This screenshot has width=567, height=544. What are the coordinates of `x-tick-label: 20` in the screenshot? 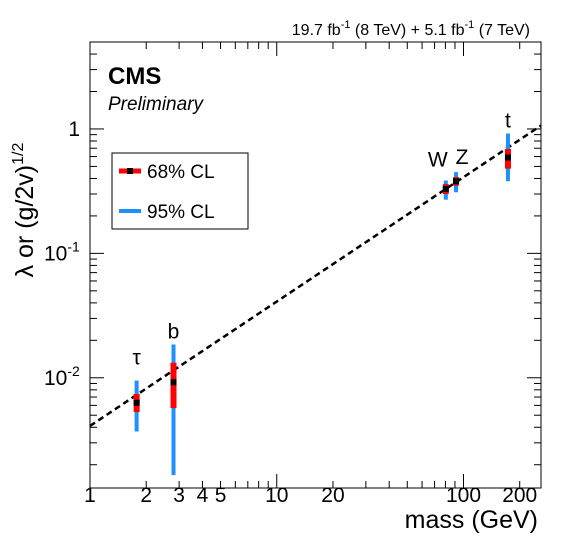 It's located at (332, 495).